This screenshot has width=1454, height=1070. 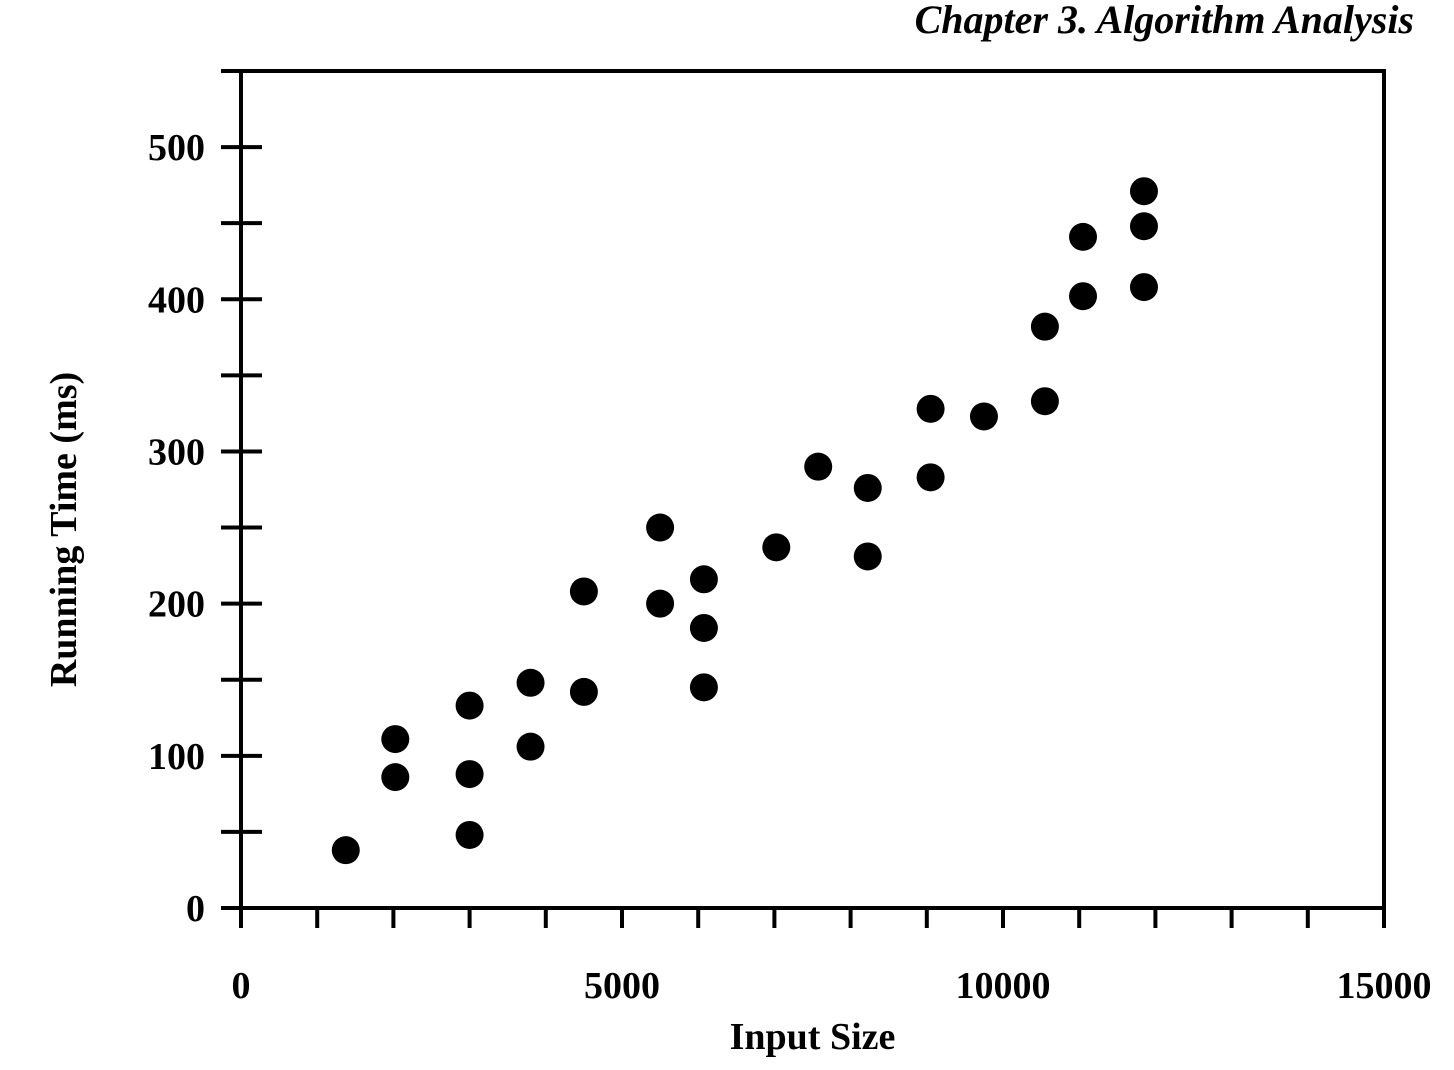 I want to click on y-tick-label: 100, so click(x=176, y=757).